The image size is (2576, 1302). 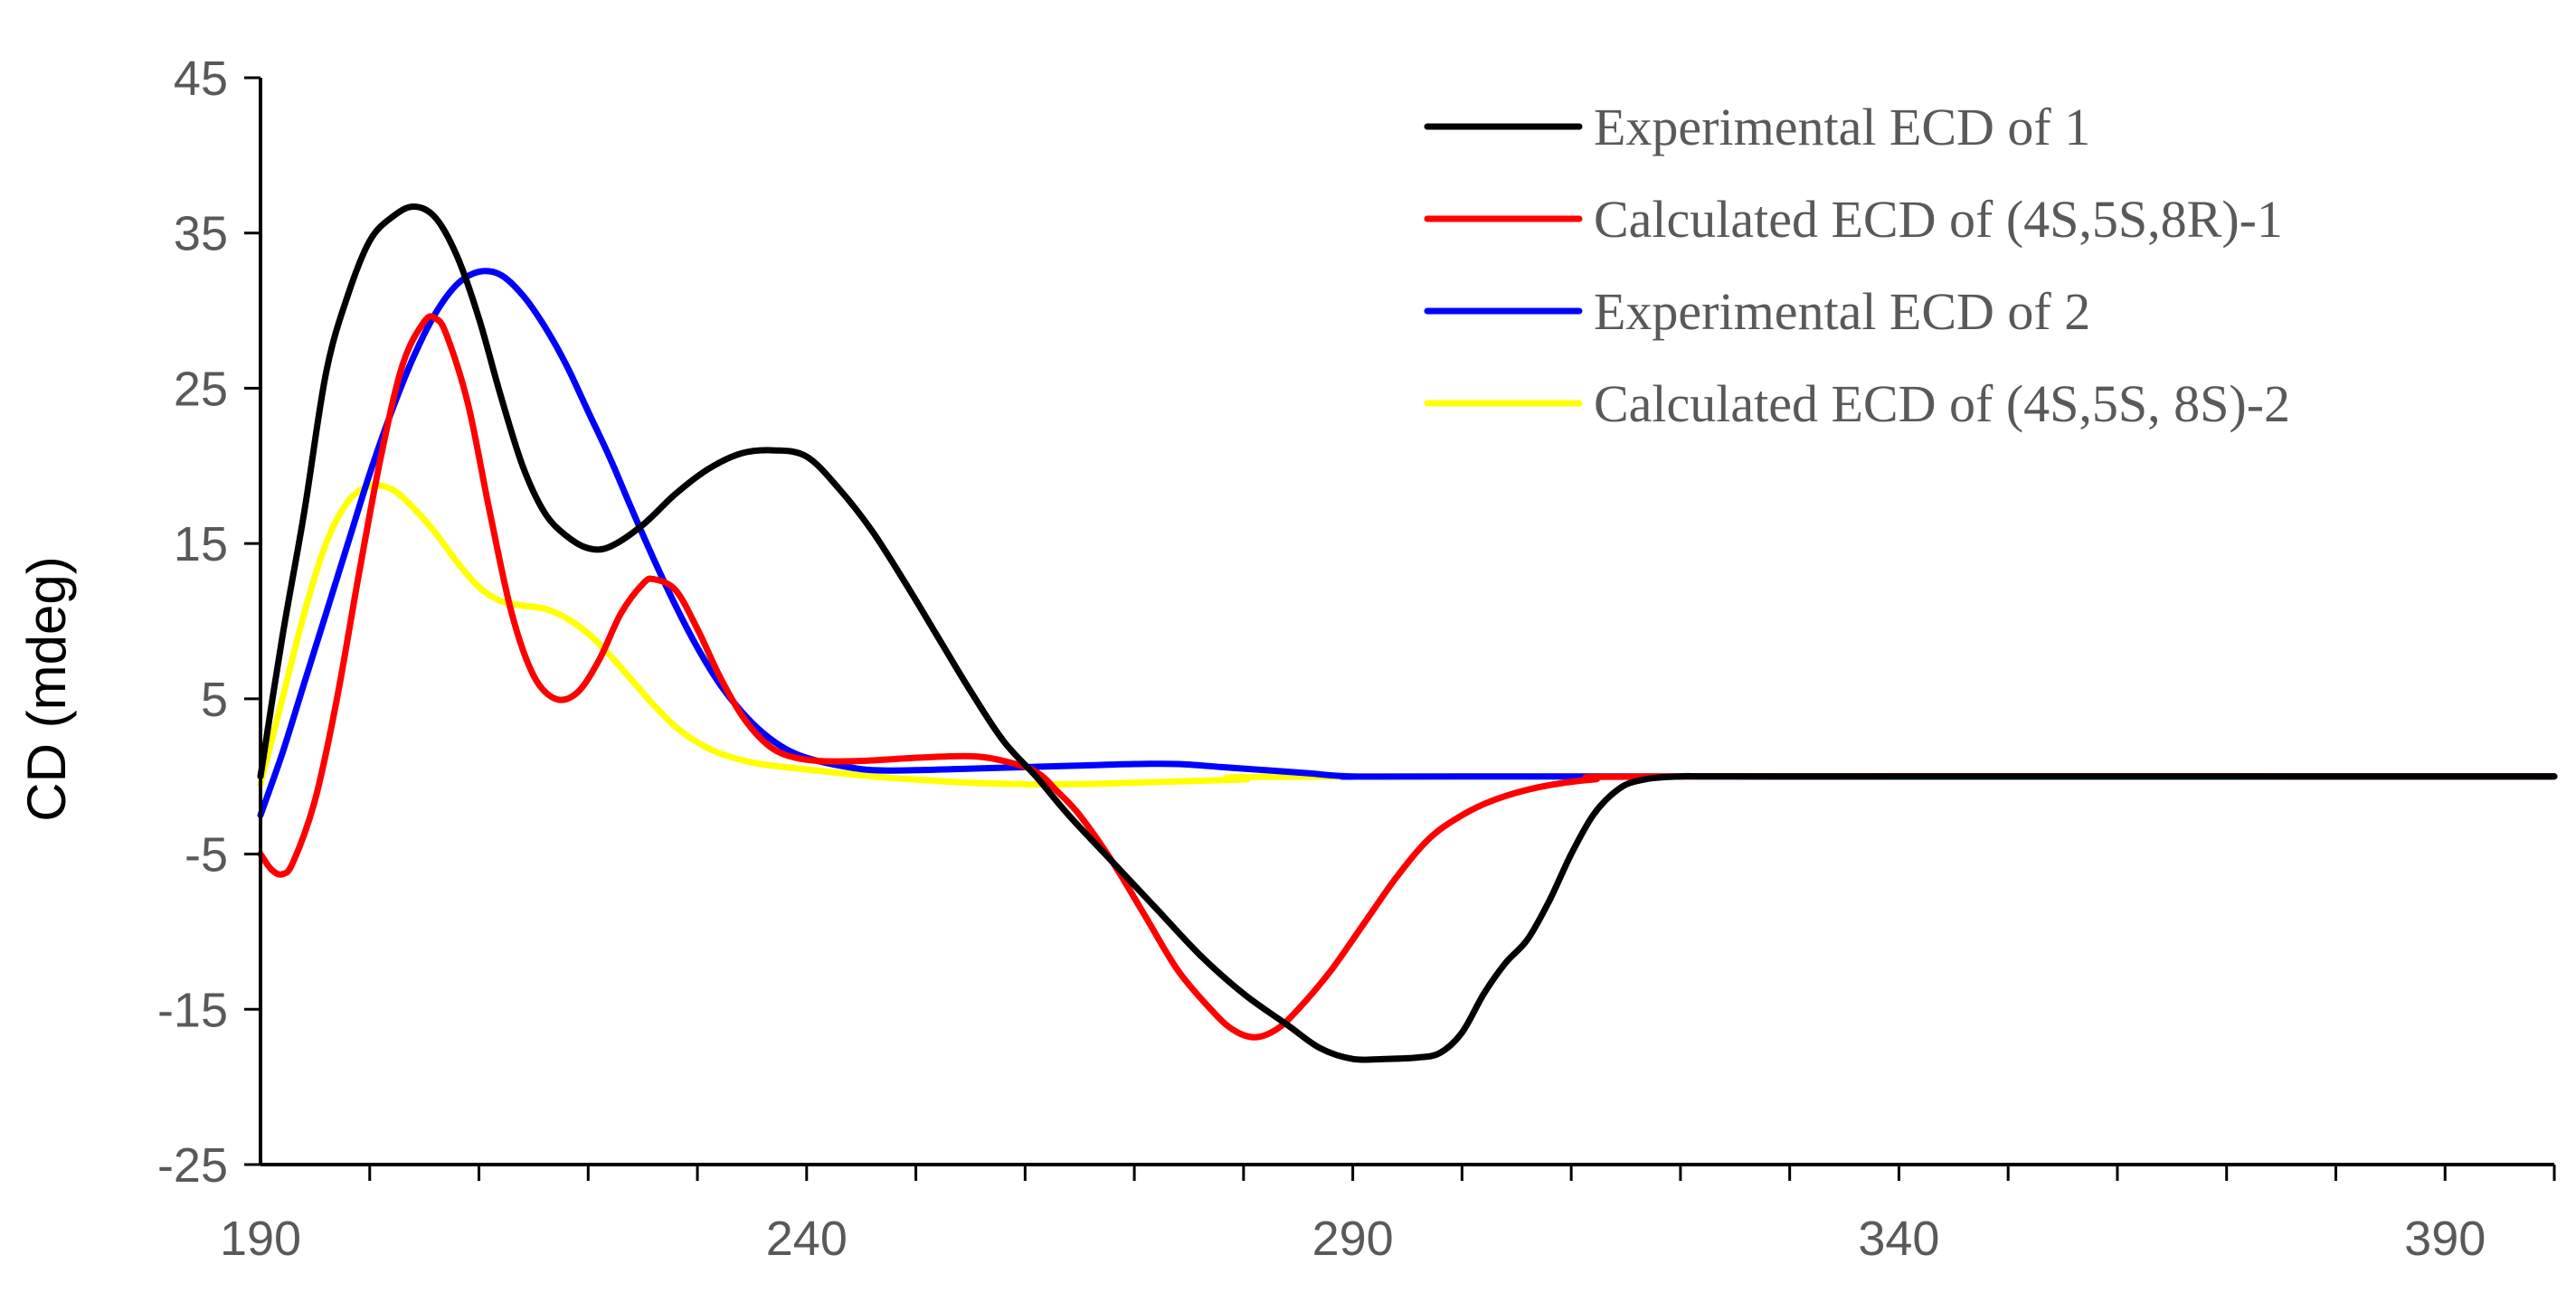 What do you see at coordinates (260, 1239) in the screenshot?
I see `x-tick-label: 190` at bounding box center [260, 1239].